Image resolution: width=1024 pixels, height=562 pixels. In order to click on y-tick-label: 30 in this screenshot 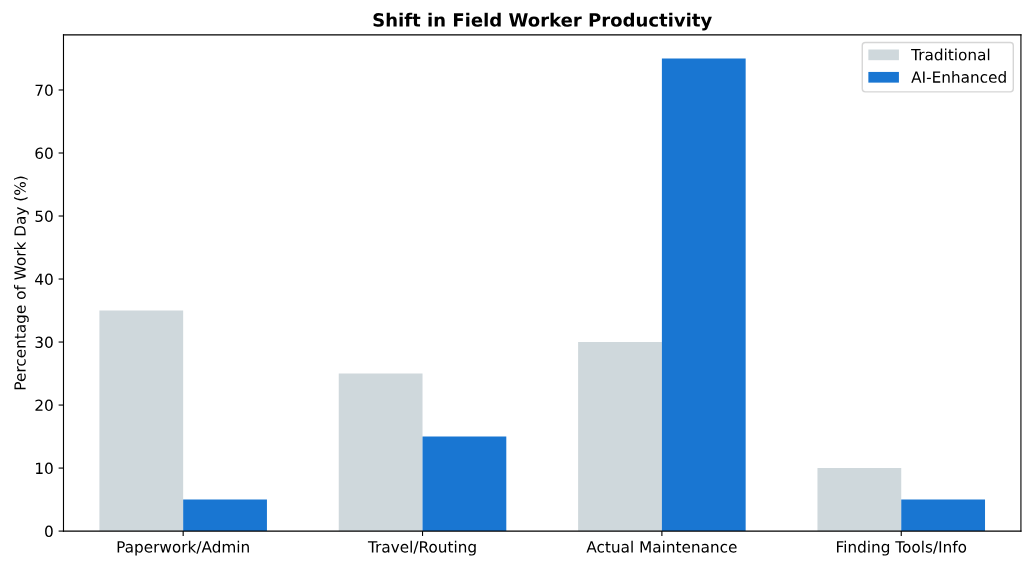, I will do `click(44, 342)`.